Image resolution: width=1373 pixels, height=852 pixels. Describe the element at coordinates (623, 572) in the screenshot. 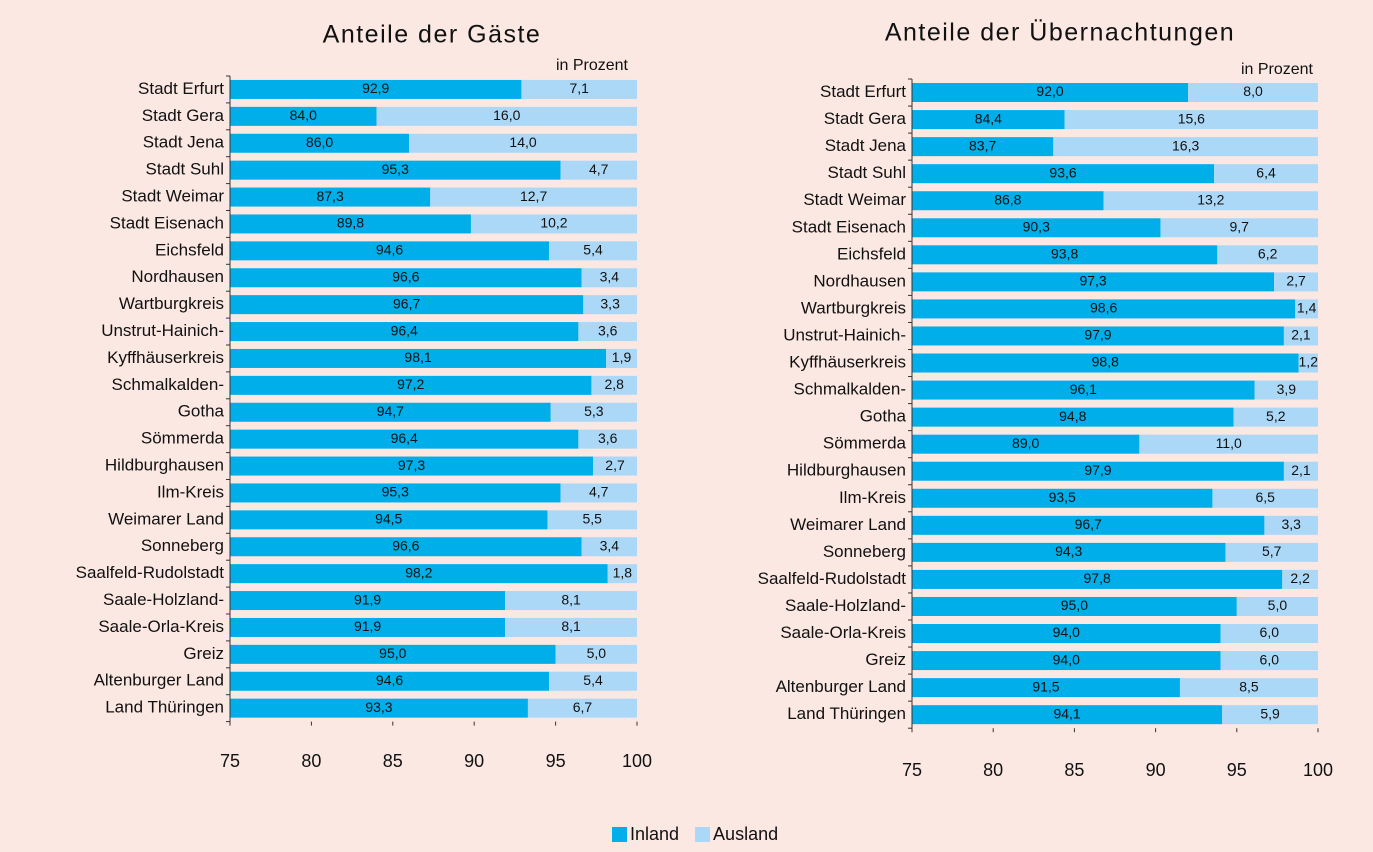

I see `value-label: 1,8` at that location.